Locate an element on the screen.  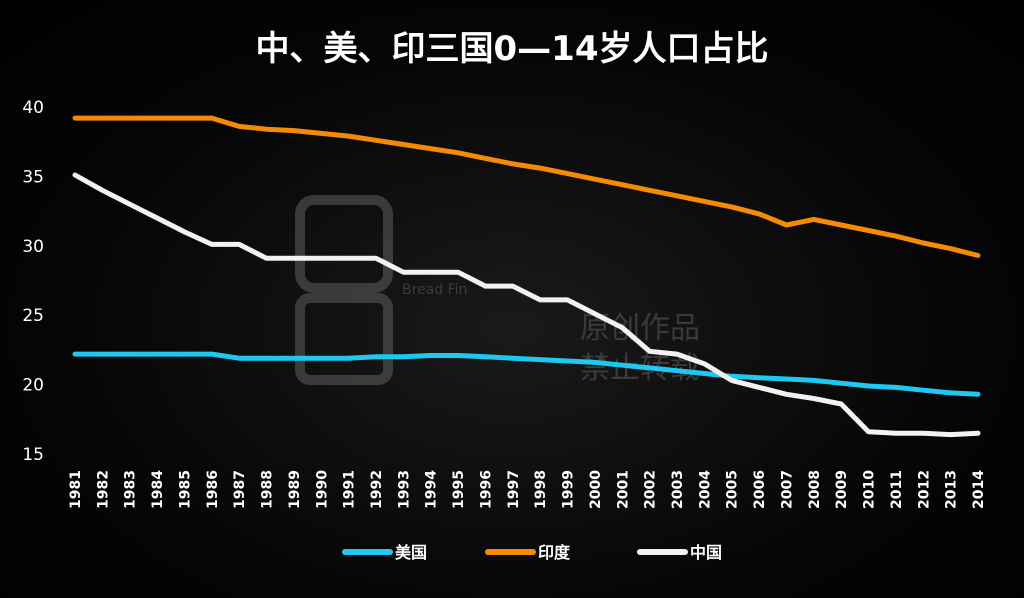
y-tick-label: 40 is located at coordinates (33, 108).